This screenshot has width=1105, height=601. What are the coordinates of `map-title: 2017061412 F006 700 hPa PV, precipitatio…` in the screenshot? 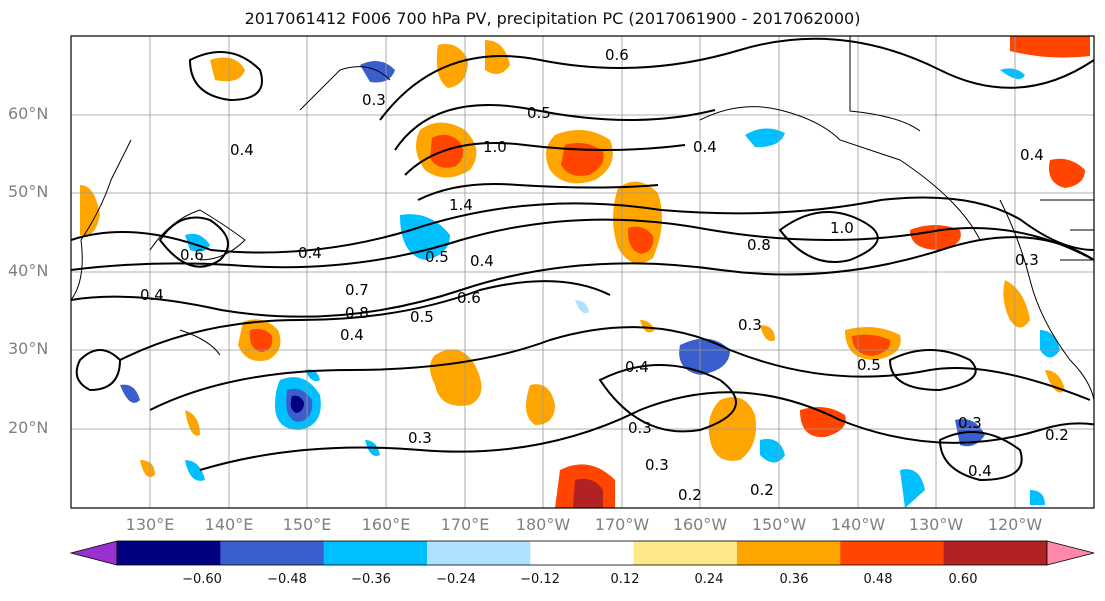 It's located at (552, 18).